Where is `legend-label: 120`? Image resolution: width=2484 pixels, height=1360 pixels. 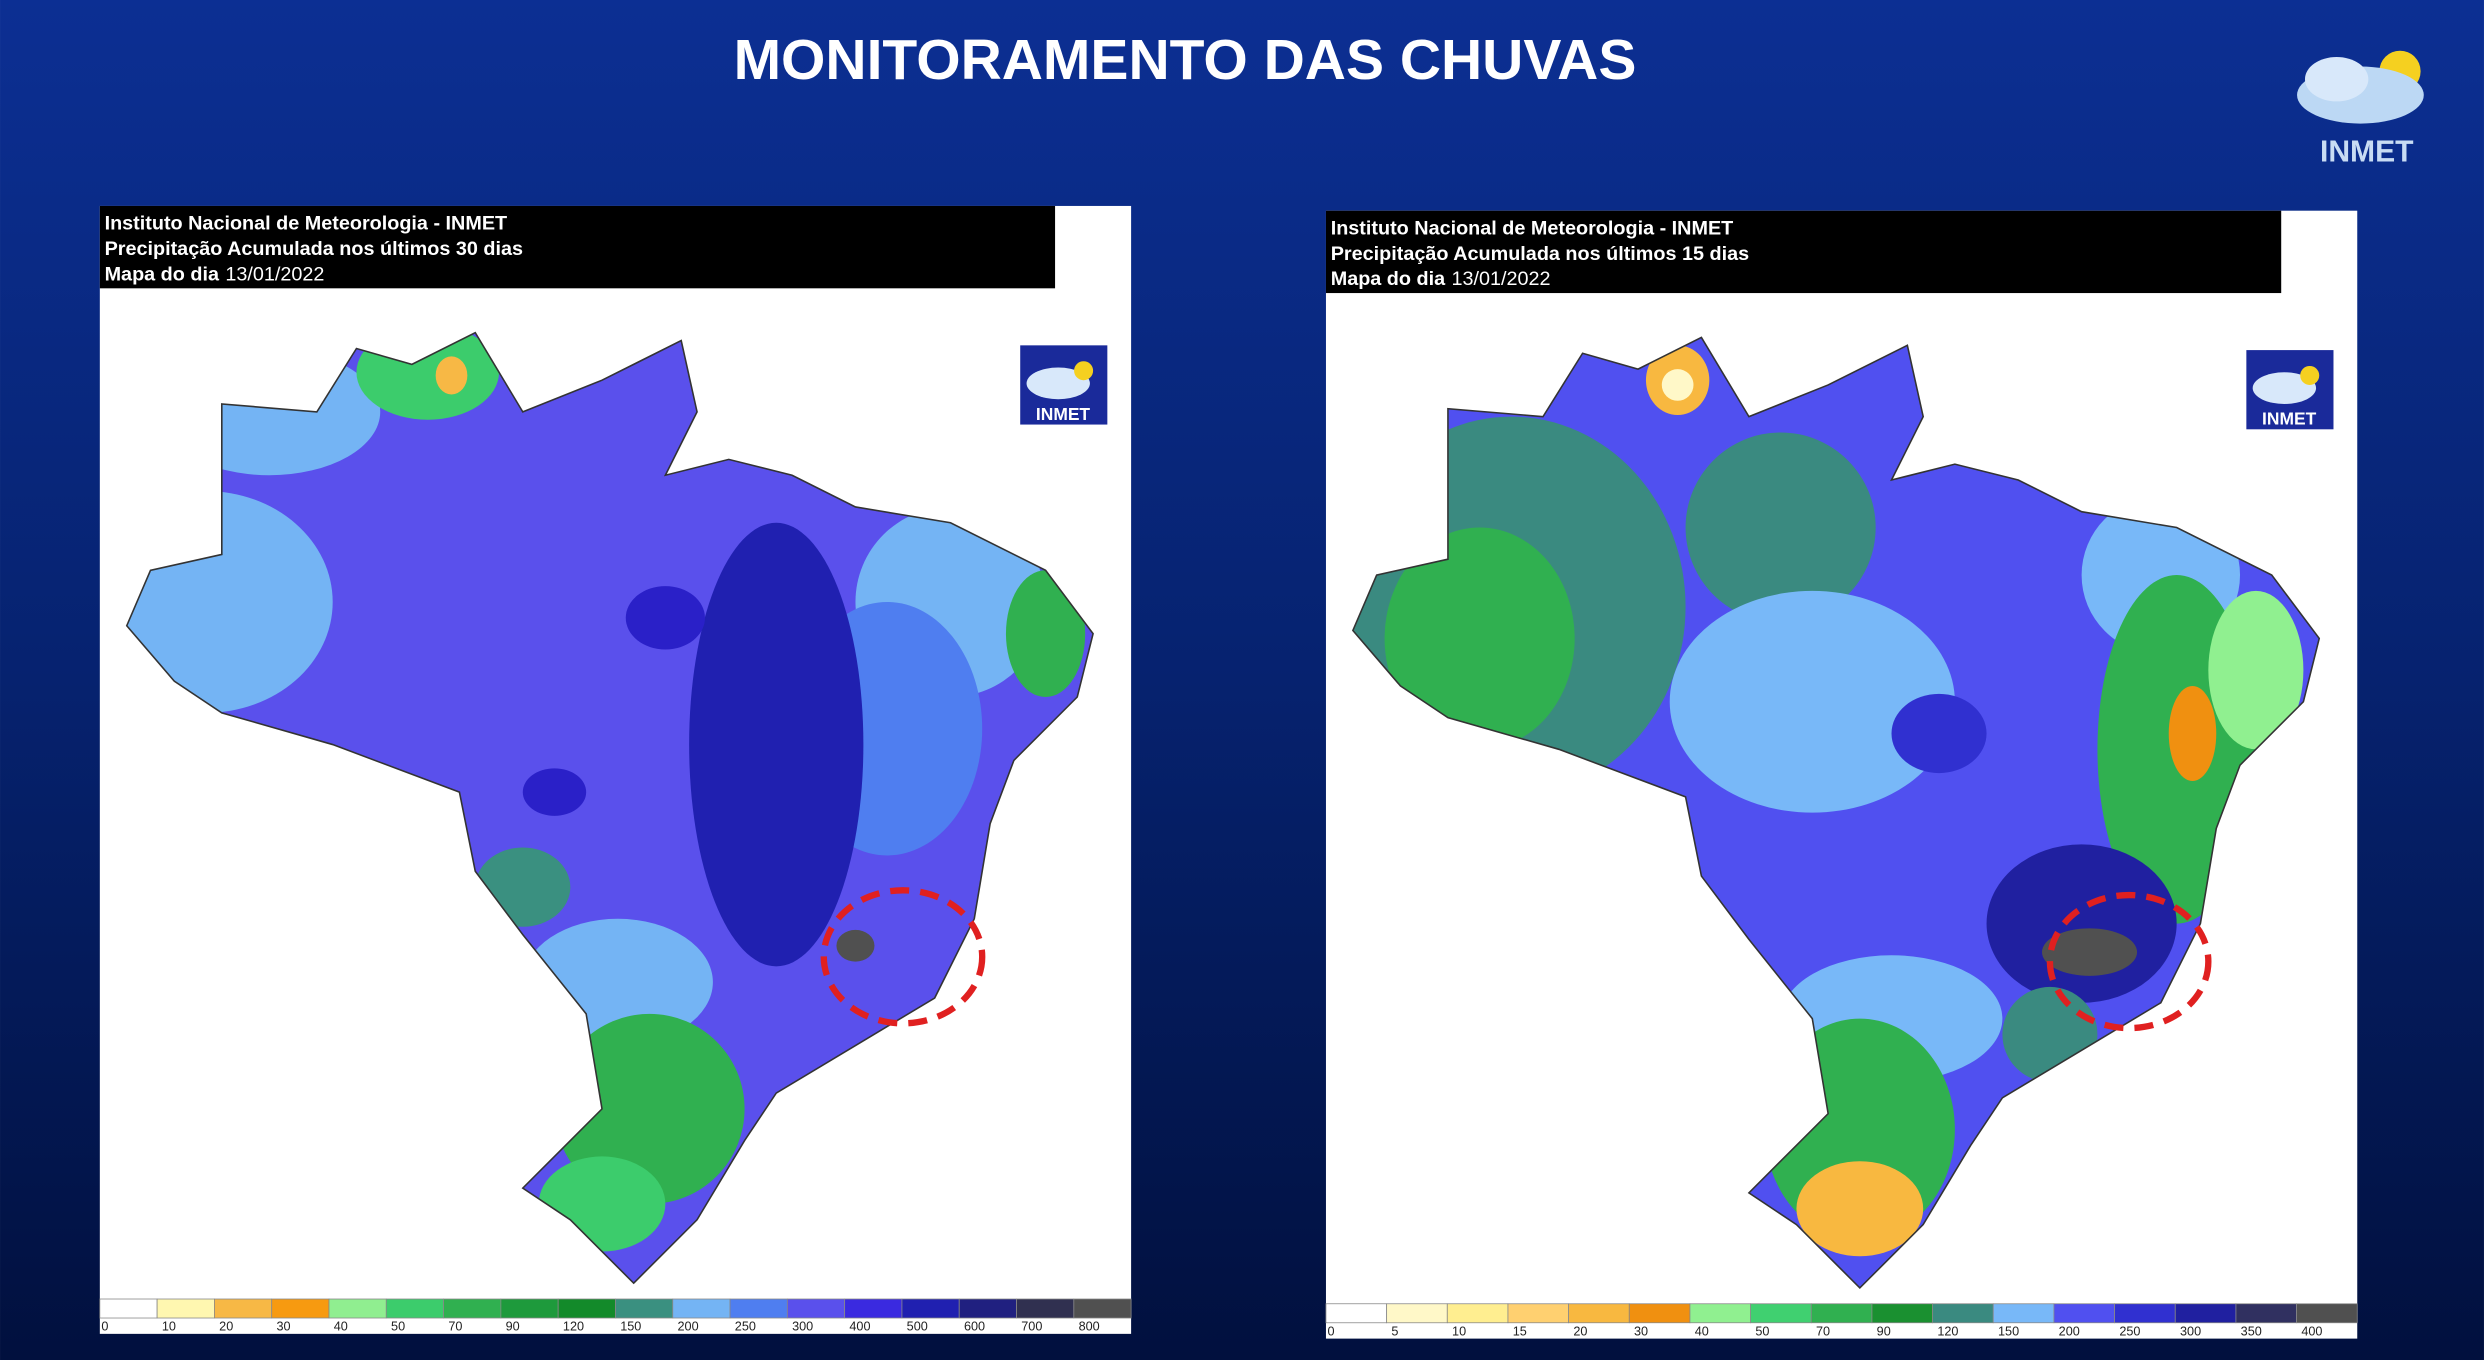 legend-label: 120 is located at coordinates (1947, 1331).